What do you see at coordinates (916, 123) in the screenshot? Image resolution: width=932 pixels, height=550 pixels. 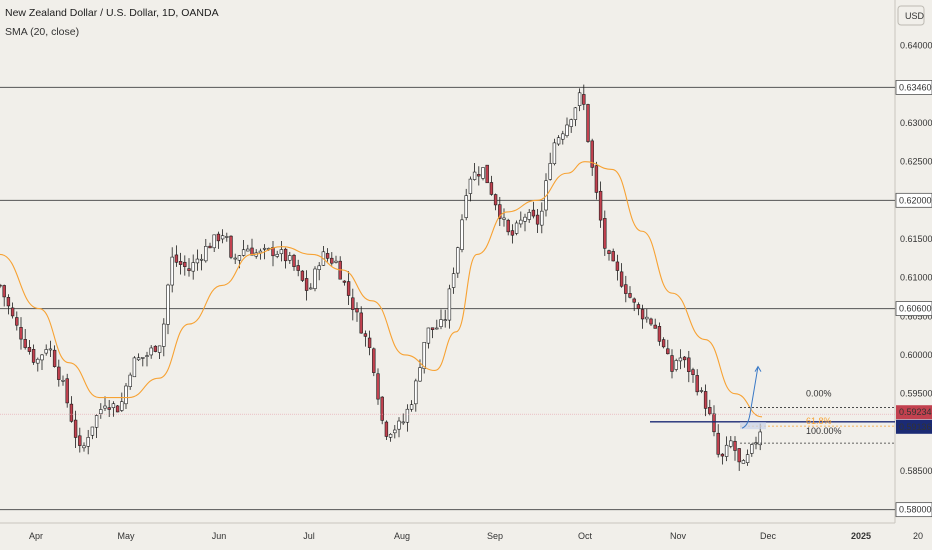 I see `price-tick: 0.63000` at bounding box center [916, 123].